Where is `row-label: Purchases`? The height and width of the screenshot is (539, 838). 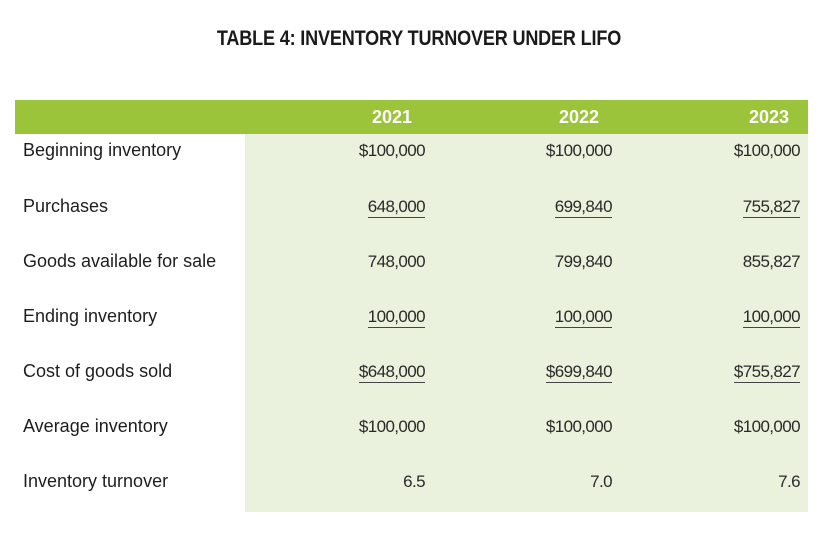 row-label: Purchases is located at coordinates (66, 206).